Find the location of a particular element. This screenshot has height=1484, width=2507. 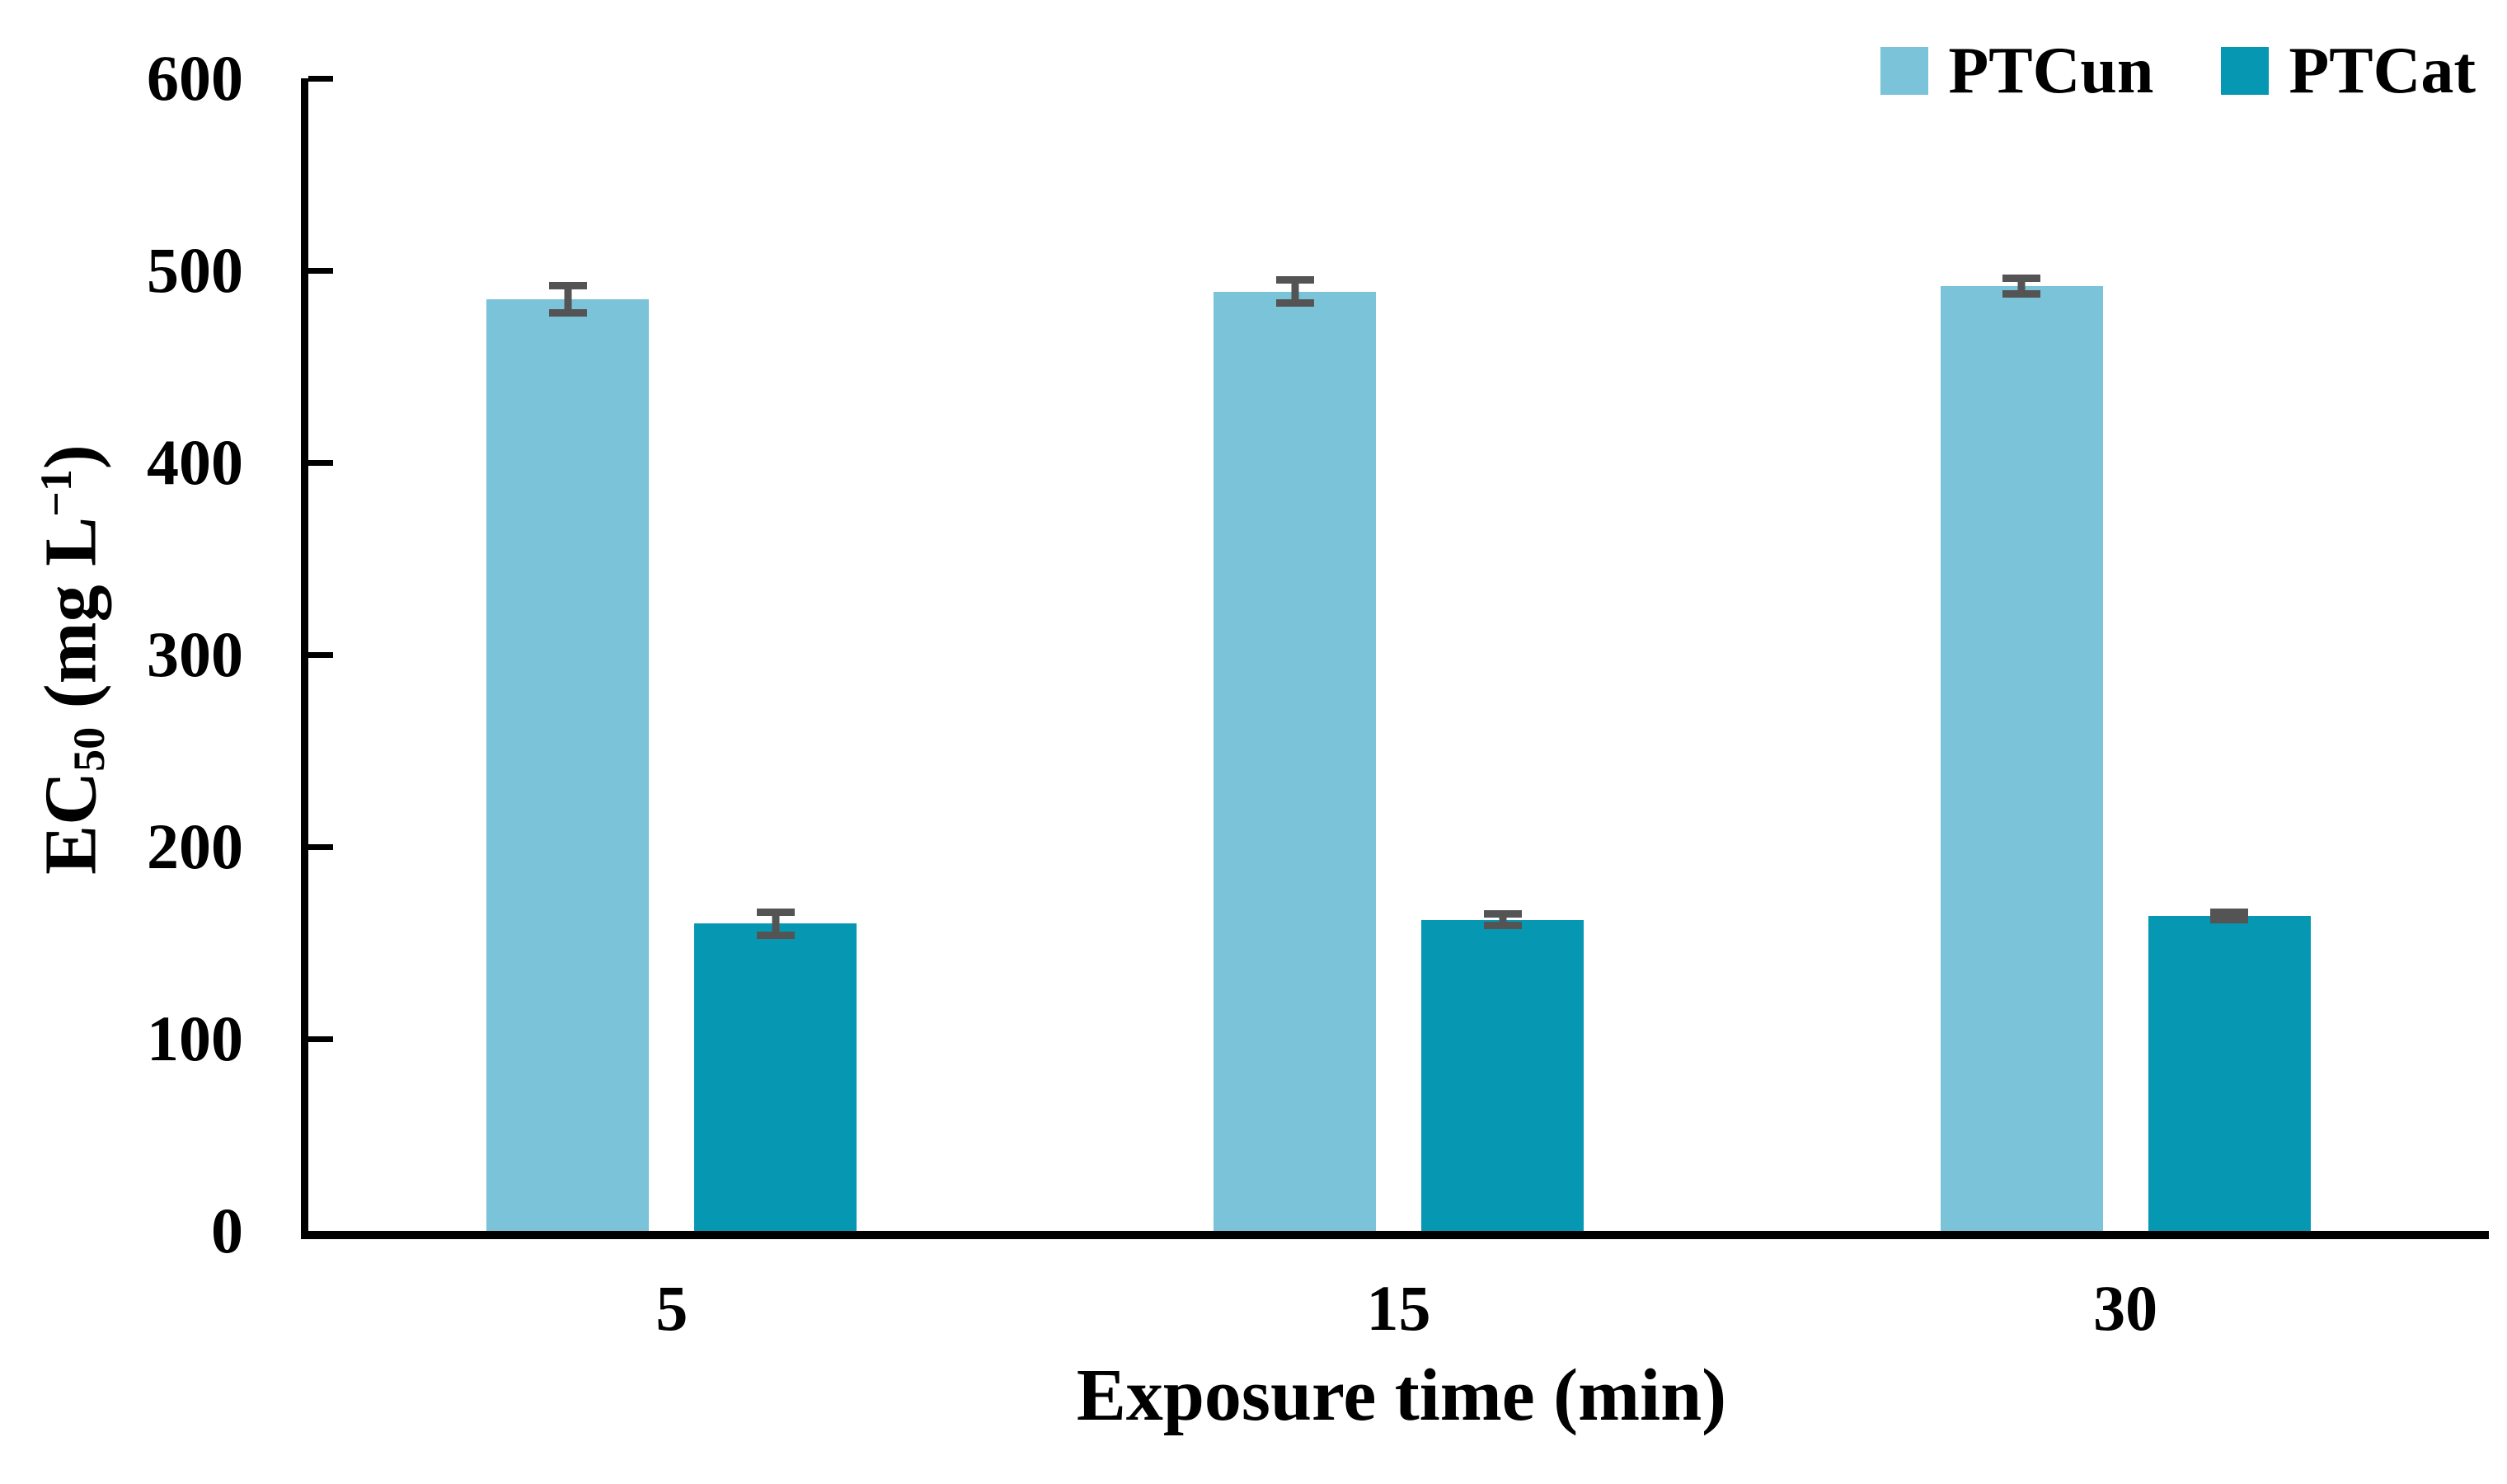

y-tick-label: 500 is located at coordinates (195, 270).